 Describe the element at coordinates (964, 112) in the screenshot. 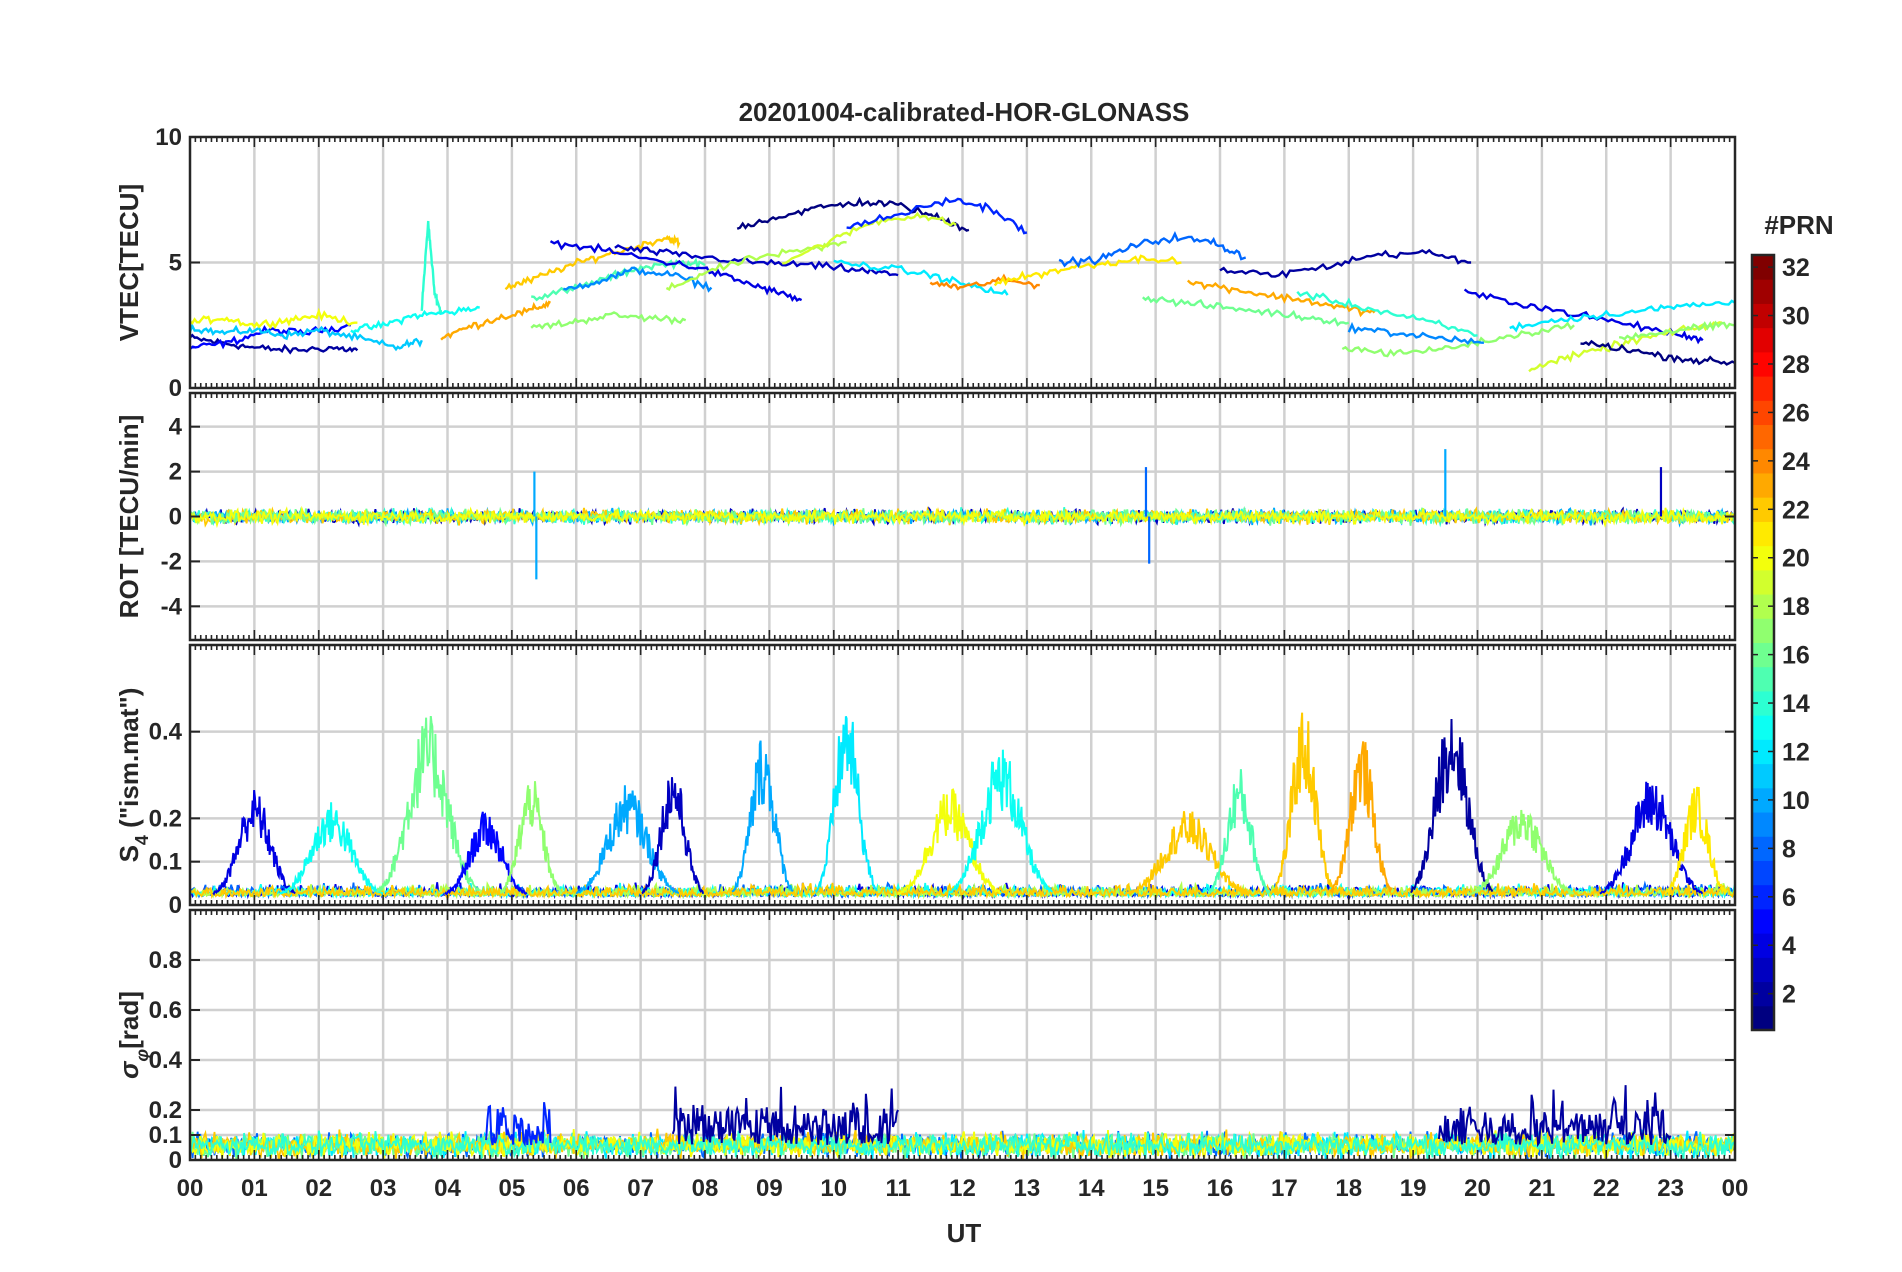

I see `chart-title: 20201004-calibrated-HOR-GLONASS` at that location.